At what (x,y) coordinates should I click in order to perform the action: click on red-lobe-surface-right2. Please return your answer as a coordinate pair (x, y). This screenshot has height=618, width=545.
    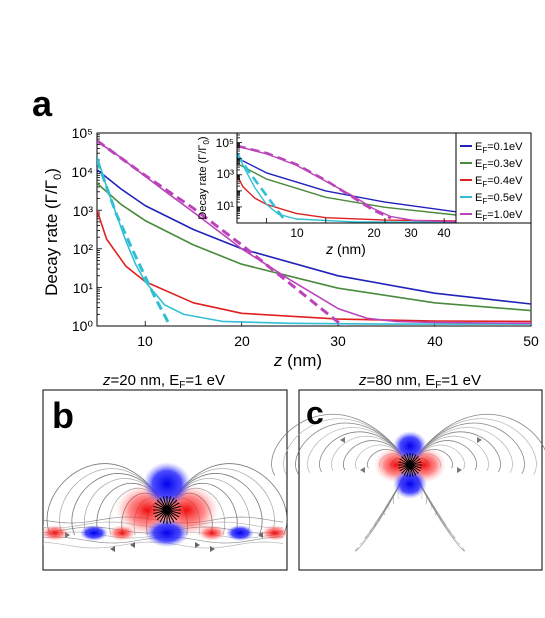
    Looking at the image, I should click on (212, 533).